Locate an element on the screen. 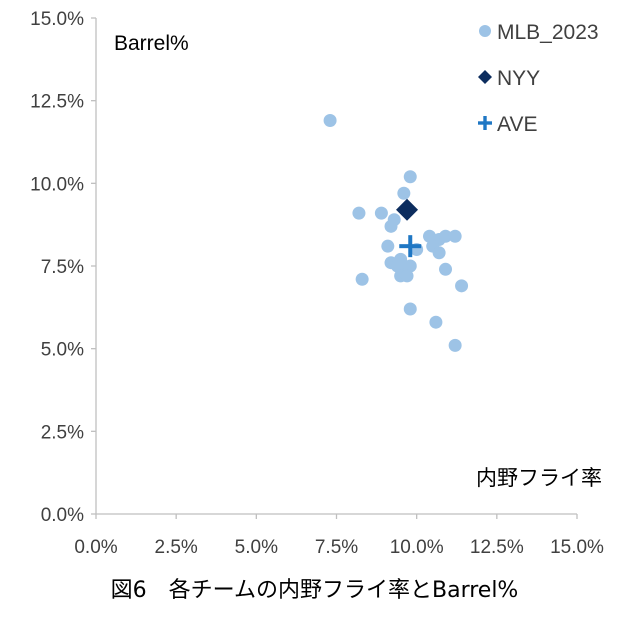 This screenshot has width=629, height=630. x-tick-label: 12.5% is located at coordinates (497, 547).